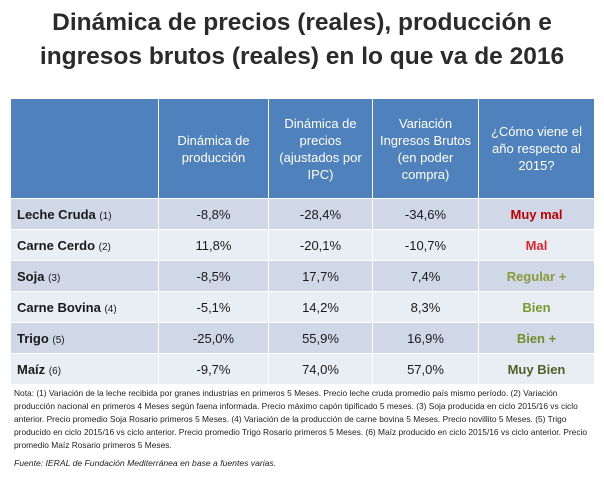 Image resolution: width=604 pixels, height=480 pixels. What do you see at coordinates (56, 245) in the screenshot?
I see `product-name: Carne Cerdo` at bounding box center [56, 245].